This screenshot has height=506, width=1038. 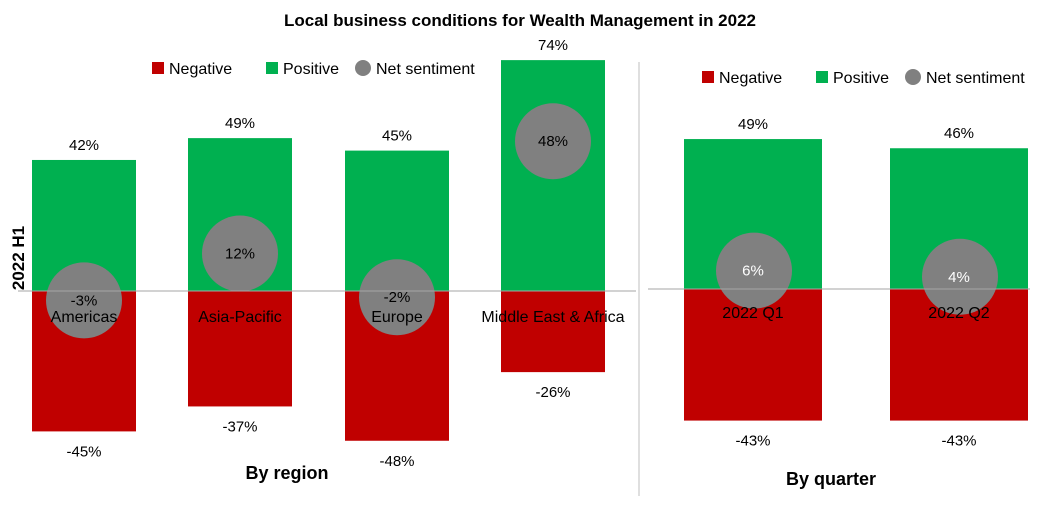 I want to click on data-label-net-sentiment: 6%, so click(x=753, y=271).